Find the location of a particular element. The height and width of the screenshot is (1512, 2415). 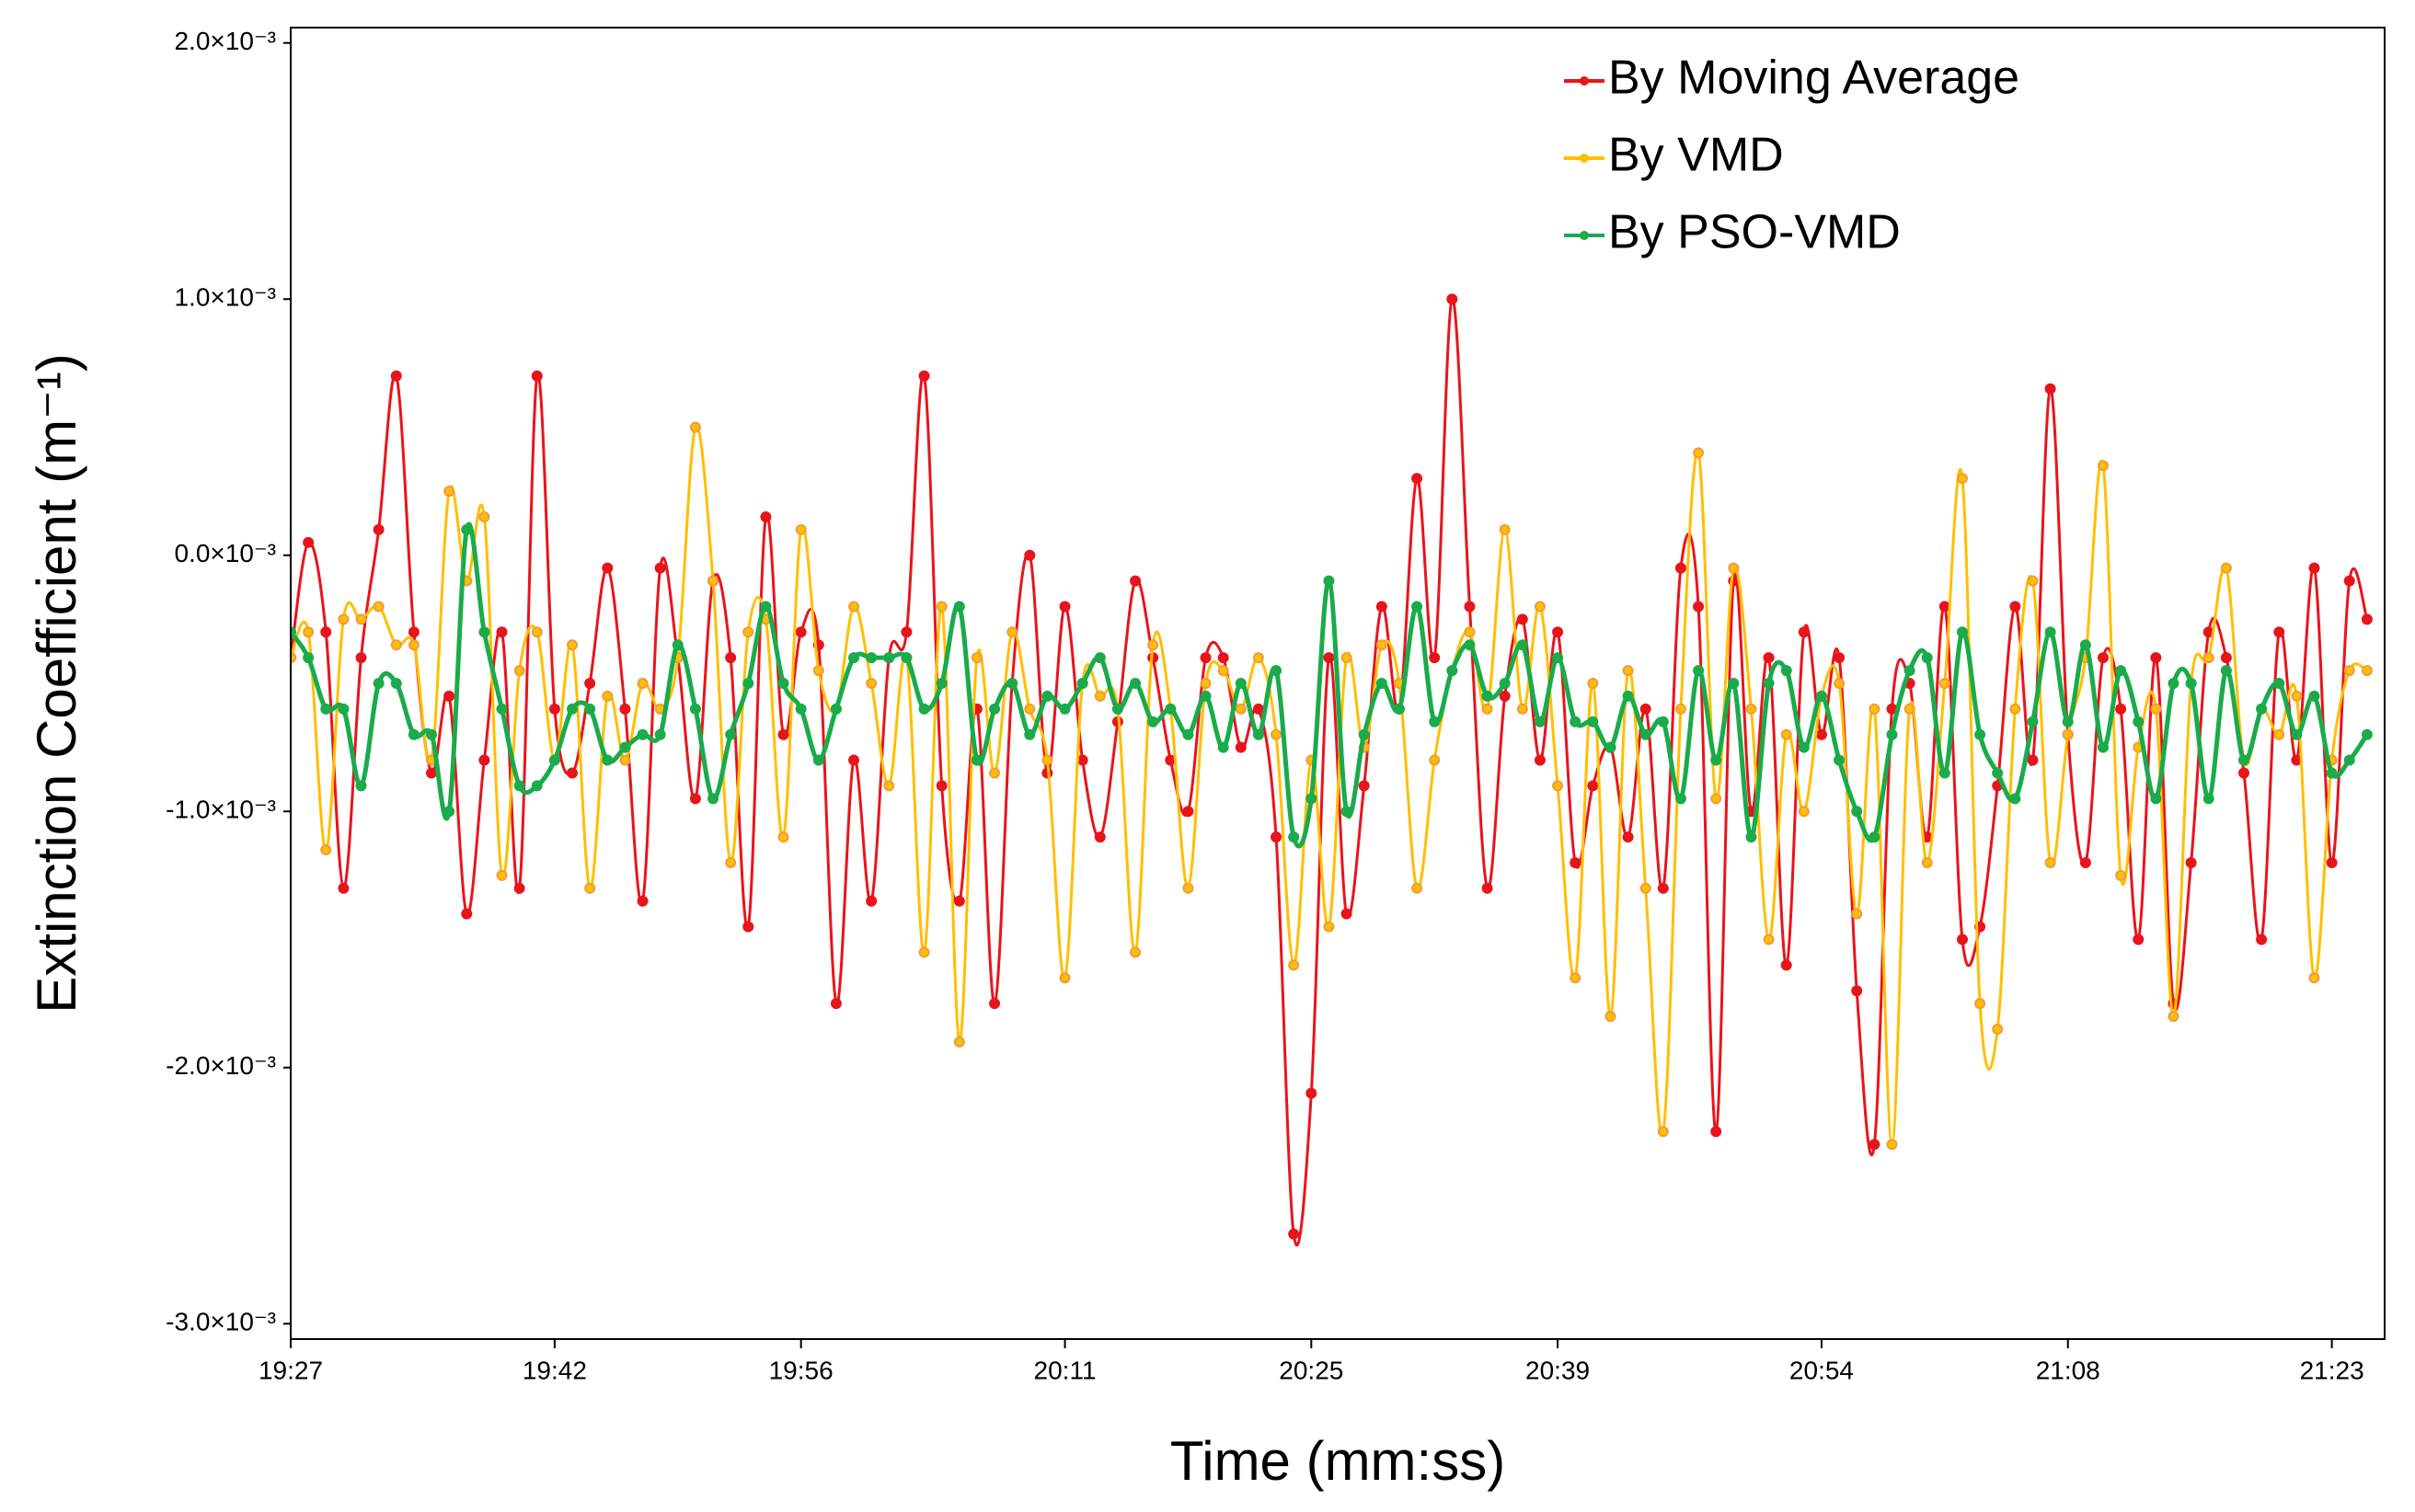

x-tick-label: 19:42 is located at coordinates (555, 1370).